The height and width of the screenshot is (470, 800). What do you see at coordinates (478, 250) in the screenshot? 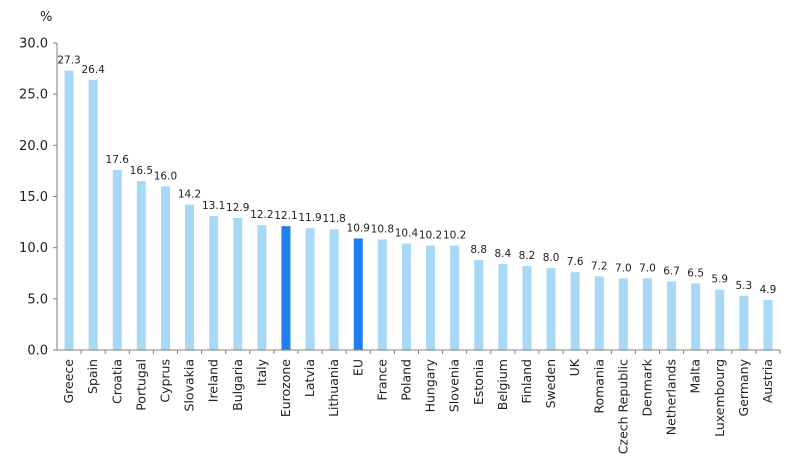
I see `data-label: 8.8` at bounding box center [478, 250].